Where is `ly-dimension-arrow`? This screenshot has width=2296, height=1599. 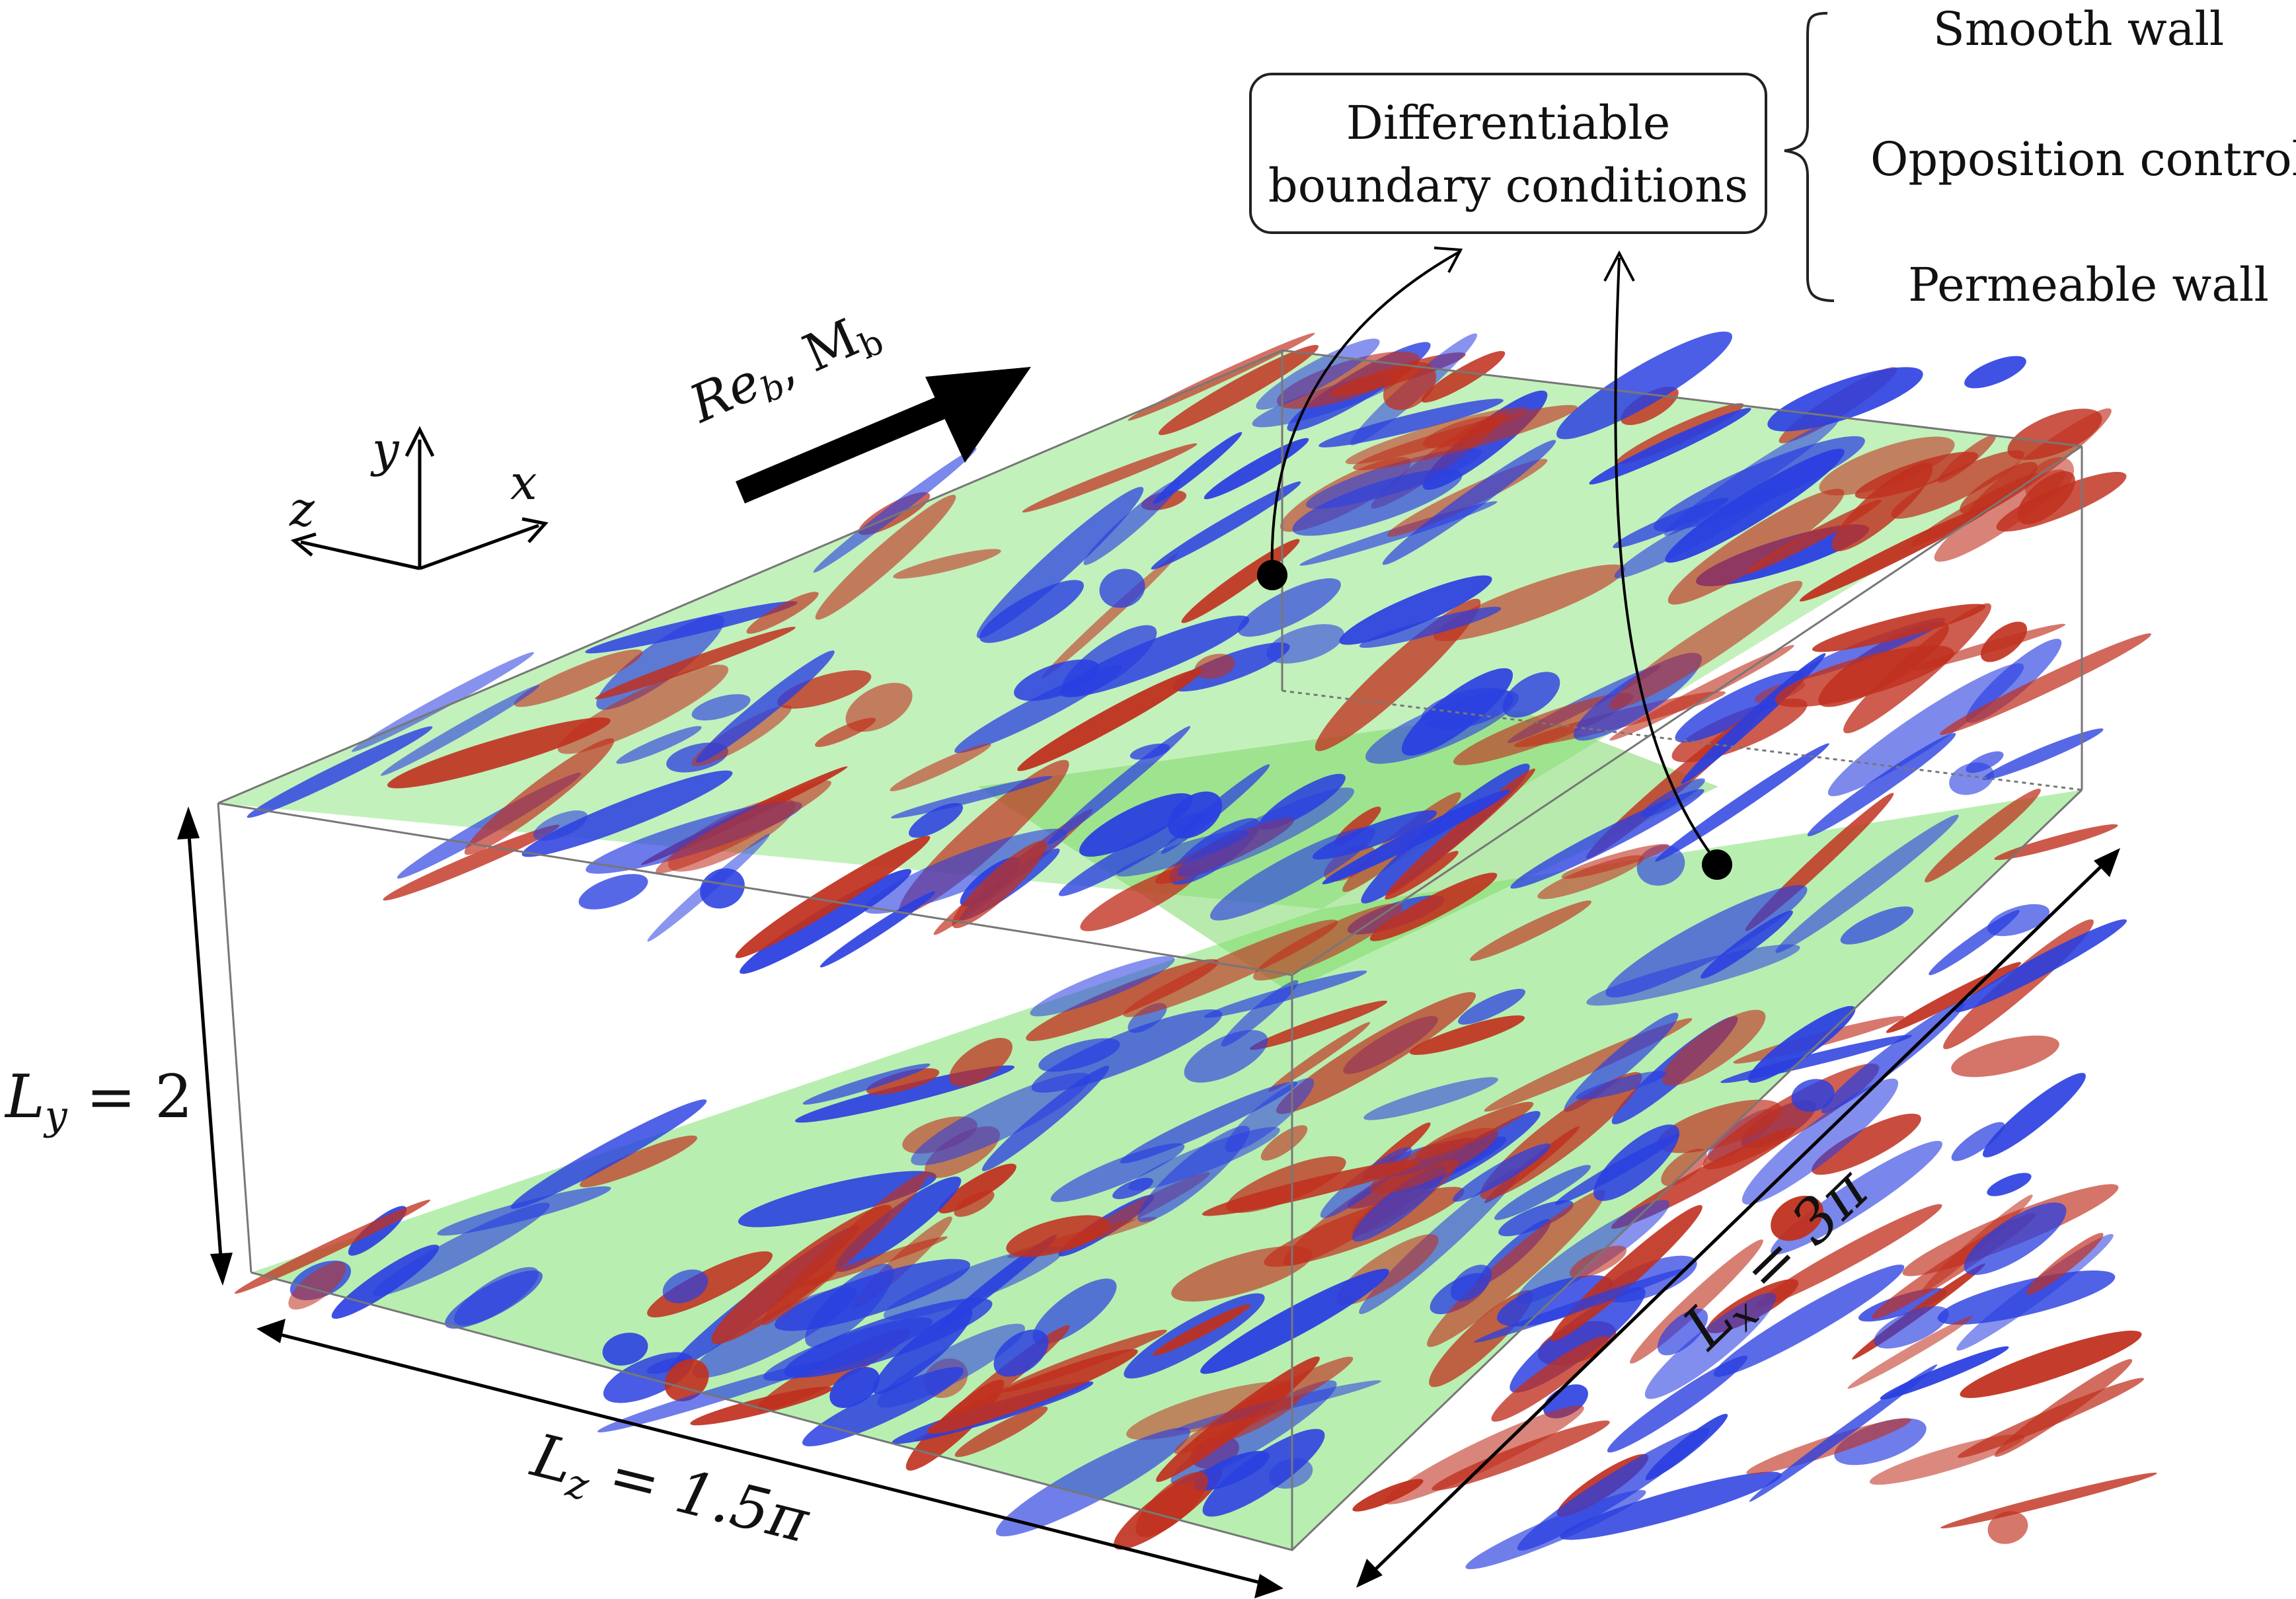
ly-dimension-arrow is located at coordinates (205, 1046).